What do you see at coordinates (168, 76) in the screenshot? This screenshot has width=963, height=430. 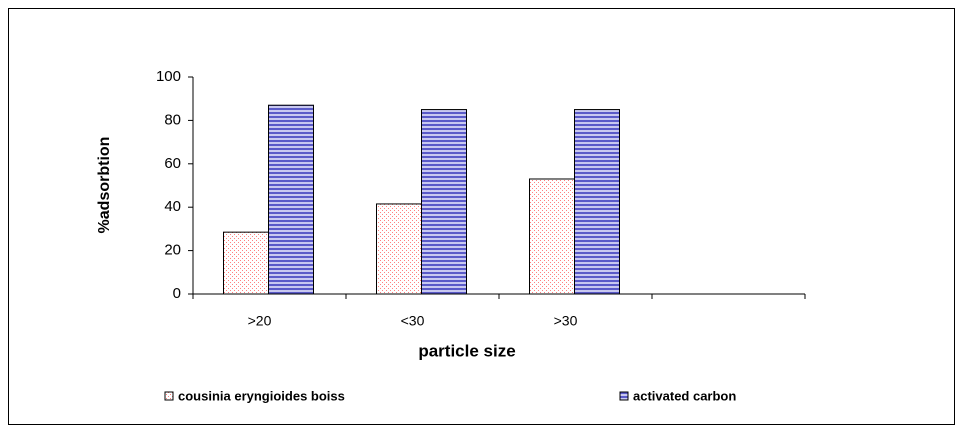 I see `y-tick-label: 100` at bounding box center [168, 76].